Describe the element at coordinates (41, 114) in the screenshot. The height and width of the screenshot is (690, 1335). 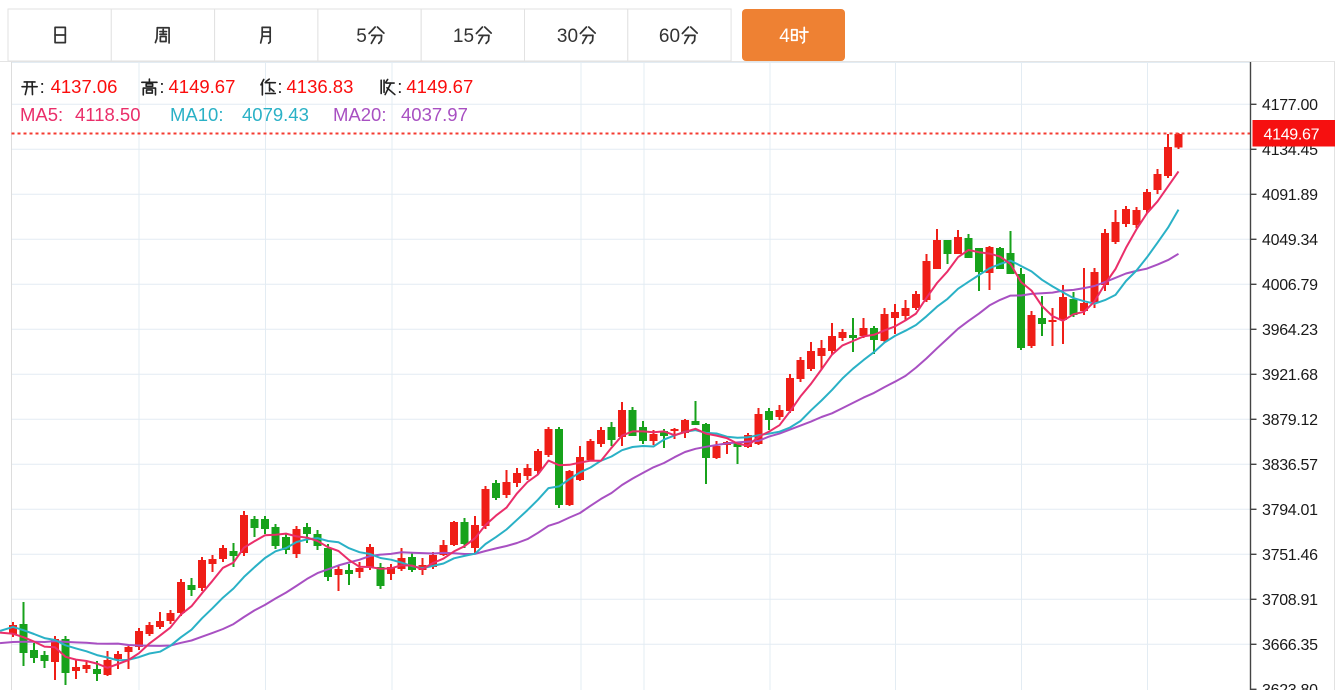
I see `svg-text: MA5:` at that location.